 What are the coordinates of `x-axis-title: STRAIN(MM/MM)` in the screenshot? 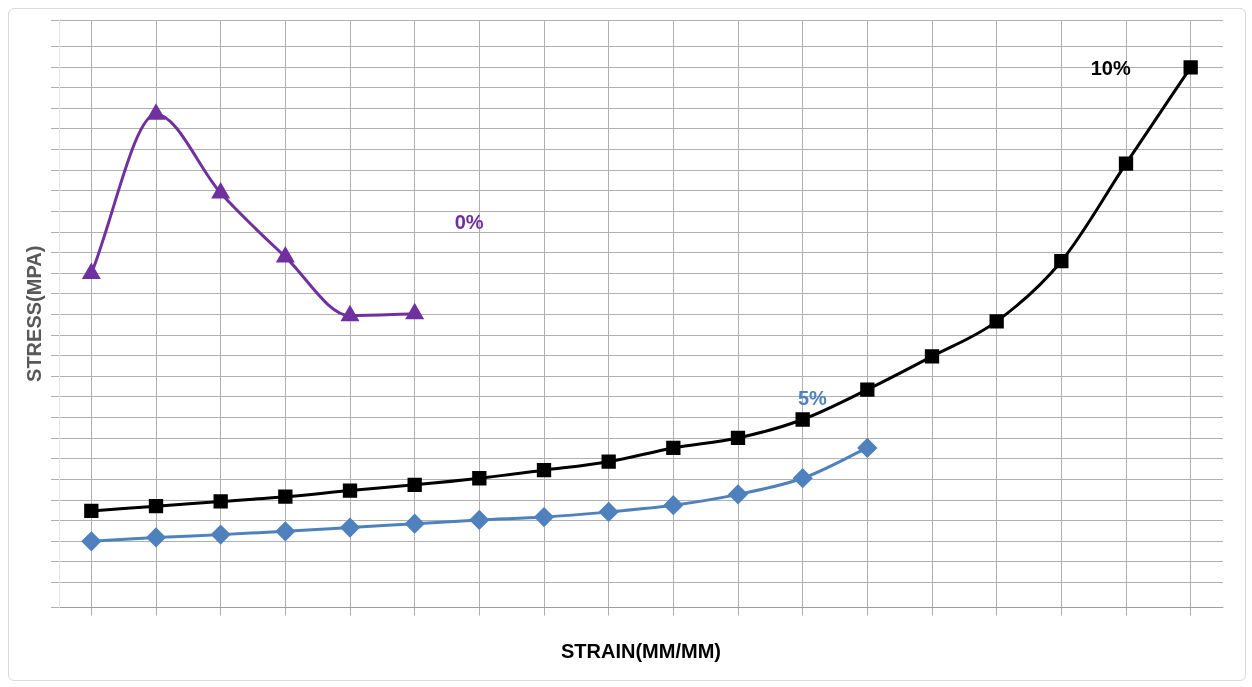 It's located at (641, 650).